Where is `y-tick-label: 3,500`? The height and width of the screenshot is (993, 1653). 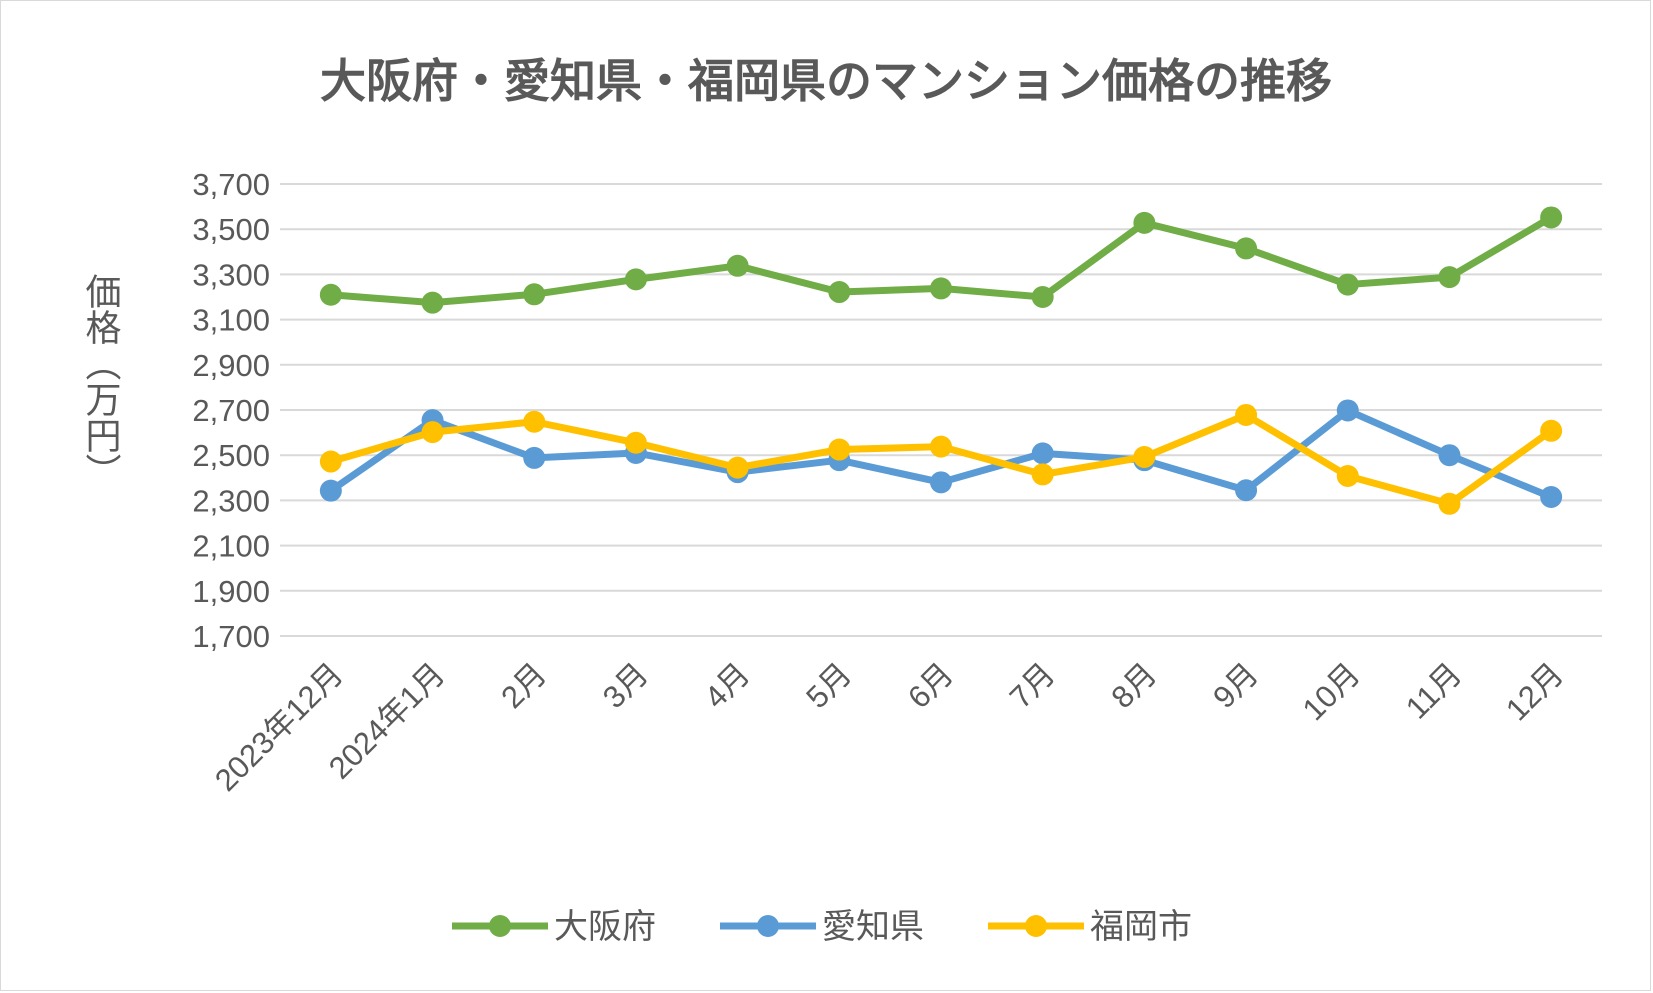
y-tick-label: 3,500 is located at coordinates (231, 229).